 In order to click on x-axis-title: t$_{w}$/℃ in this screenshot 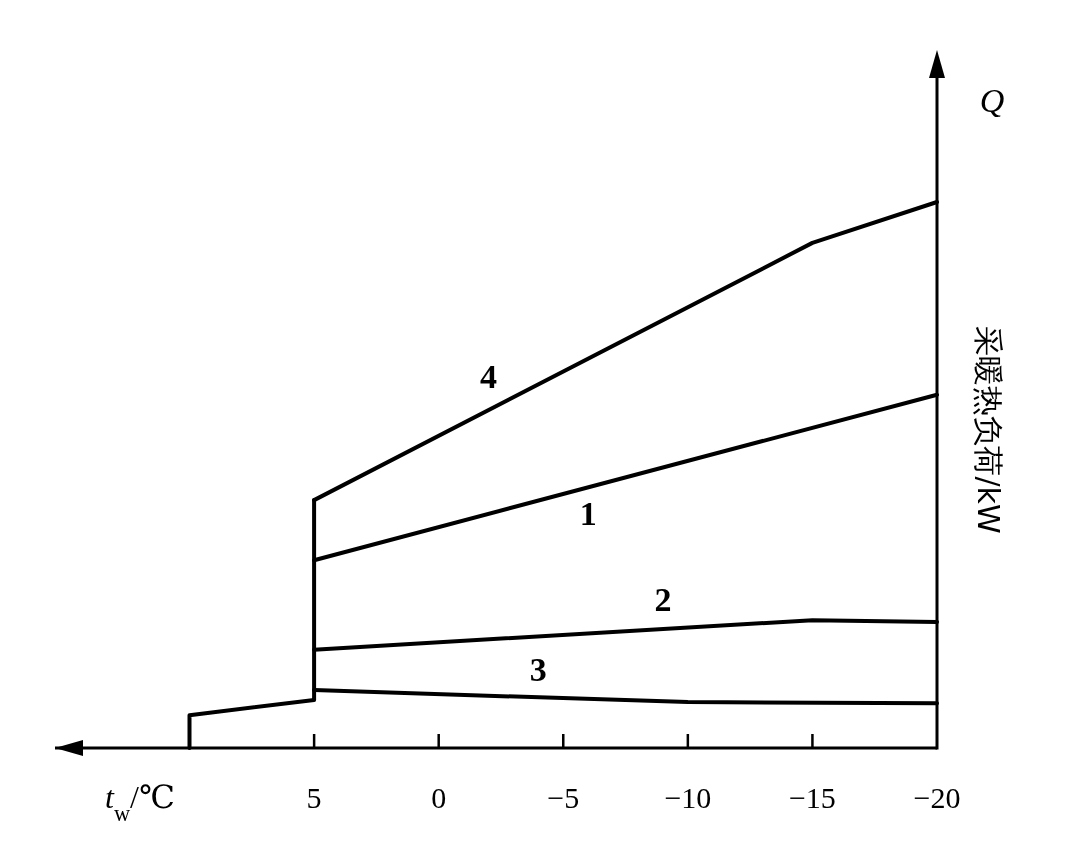, I will do `click(140, 802)`.